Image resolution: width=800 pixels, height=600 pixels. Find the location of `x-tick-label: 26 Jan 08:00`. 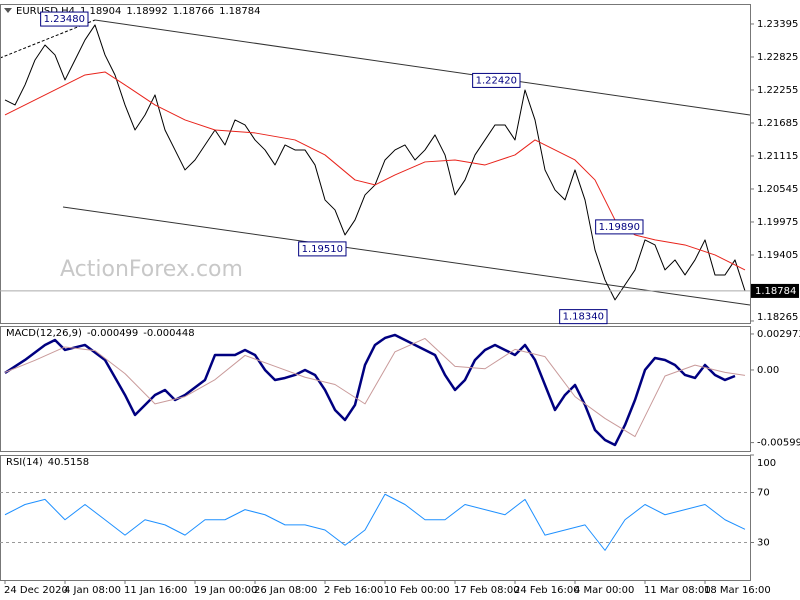

x-tick-label: 26 Jan 08:00 is located at coordinates (285, 590).